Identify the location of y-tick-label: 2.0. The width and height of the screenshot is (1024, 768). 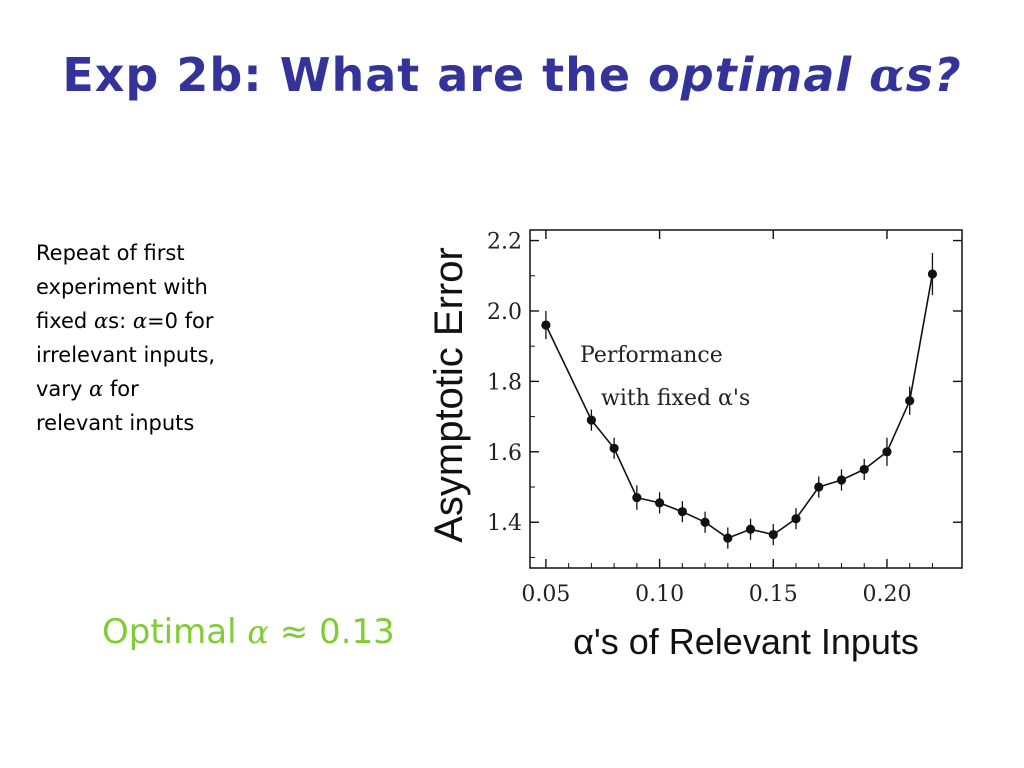
(504, 312).